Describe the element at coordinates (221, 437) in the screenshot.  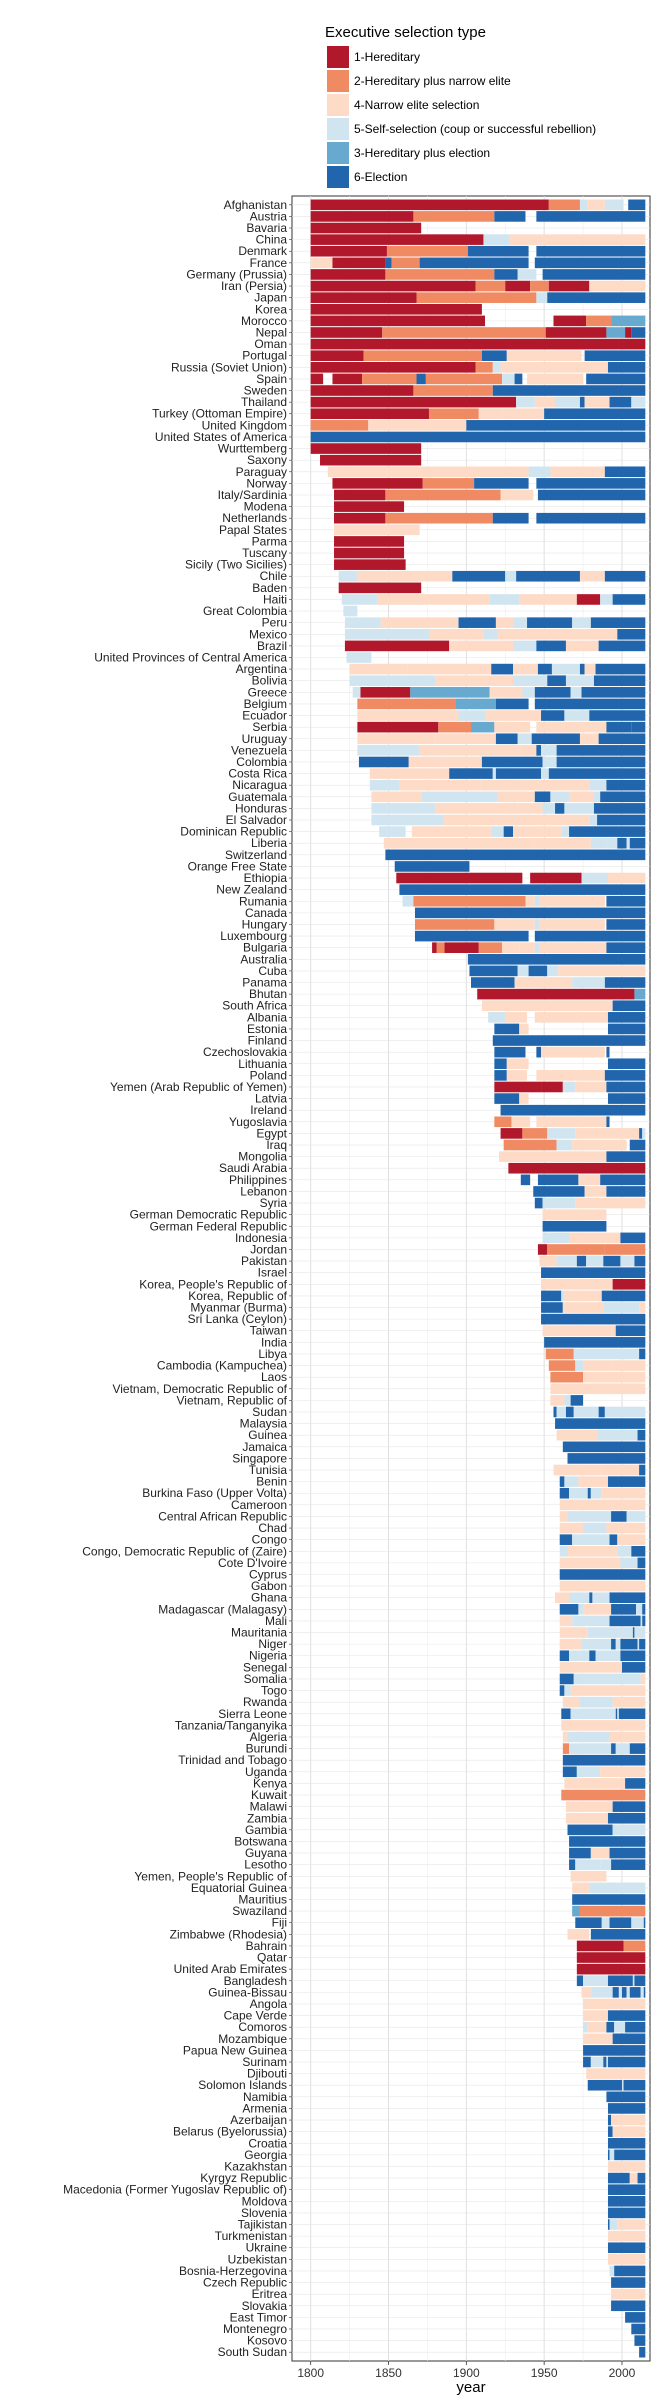
I see `country-label: United States of America` at that location.